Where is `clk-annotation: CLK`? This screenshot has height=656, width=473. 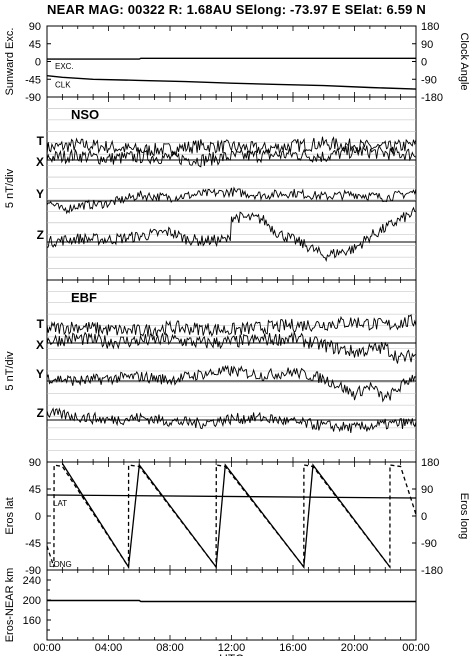
clk-annotation: CLK is located at coordinates (63, 85).